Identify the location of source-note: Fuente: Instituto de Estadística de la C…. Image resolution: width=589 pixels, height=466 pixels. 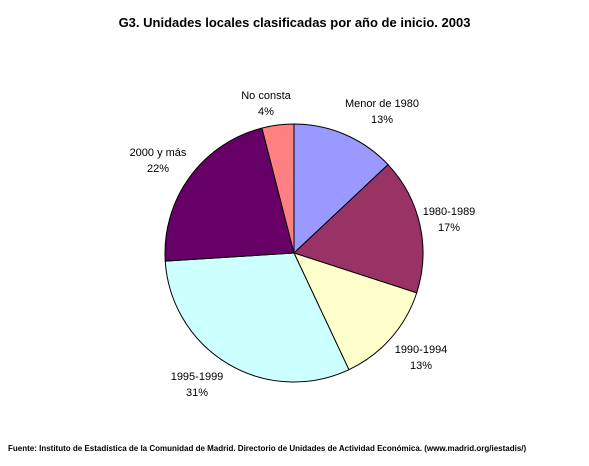
(267, 448).